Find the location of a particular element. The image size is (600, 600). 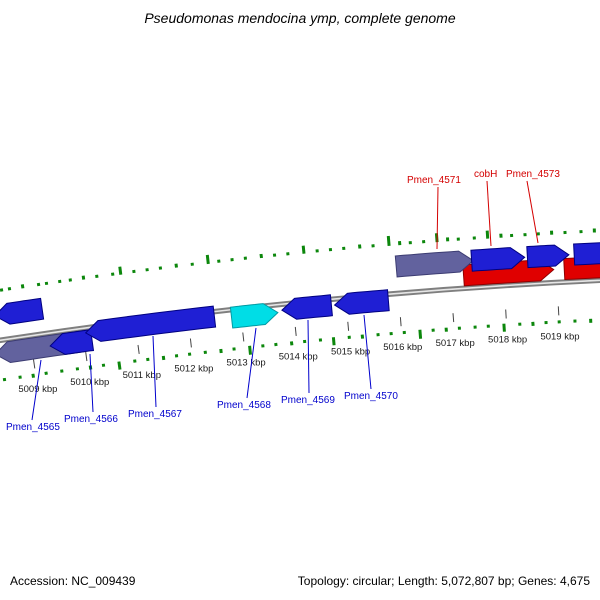

gene-label: Pmen_4573 is located at coordinates (533, 174).